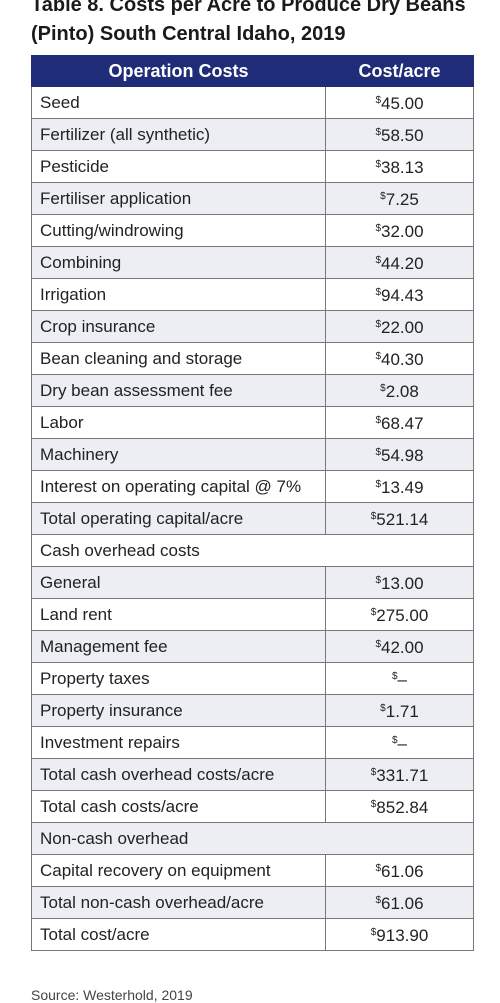  I want to click on table-row: Property taxes $–, so click(252, 678).